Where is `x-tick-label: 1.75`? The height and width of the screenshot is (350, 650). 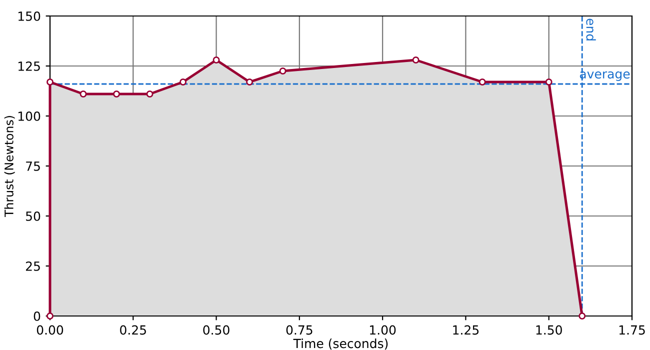 x-tick-label: 1.75 is located at coordinates (632, 330).